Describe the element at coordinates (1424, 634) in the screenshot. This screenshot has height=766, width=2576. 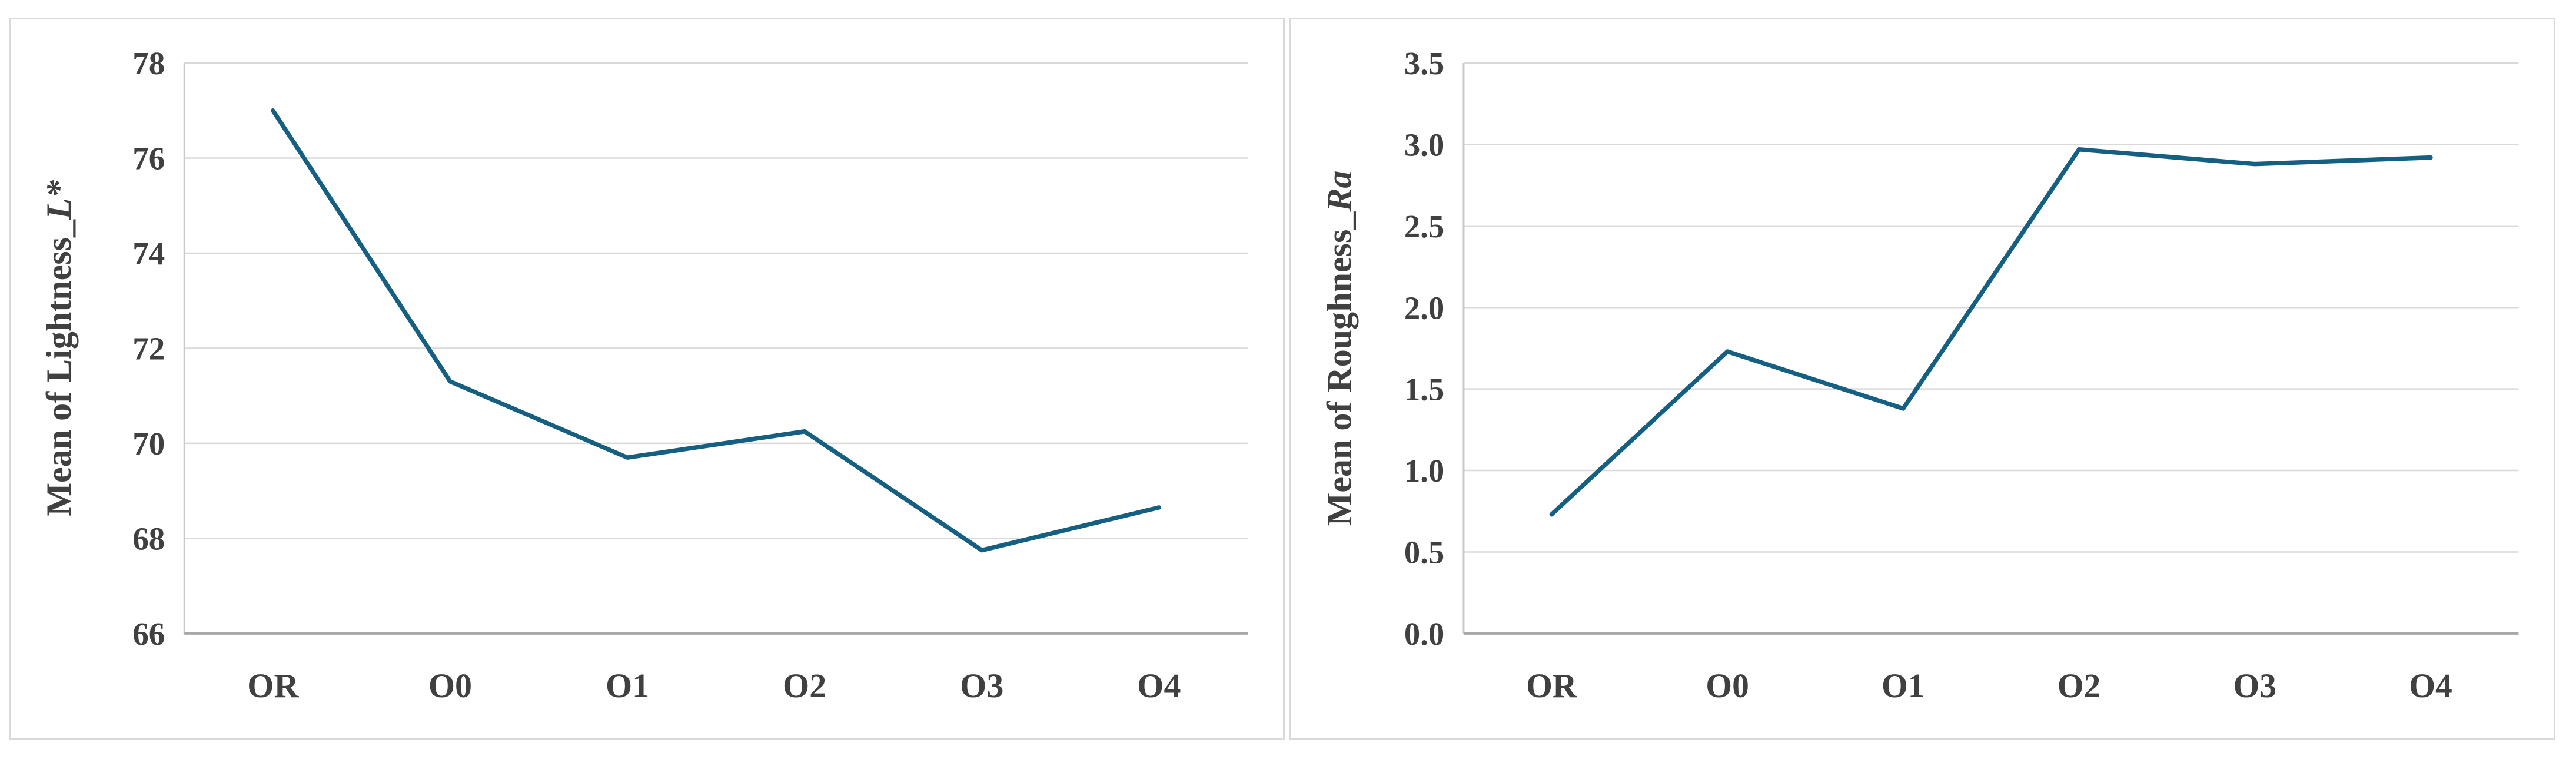
I see `y-tick-label: 0.0` at that location.